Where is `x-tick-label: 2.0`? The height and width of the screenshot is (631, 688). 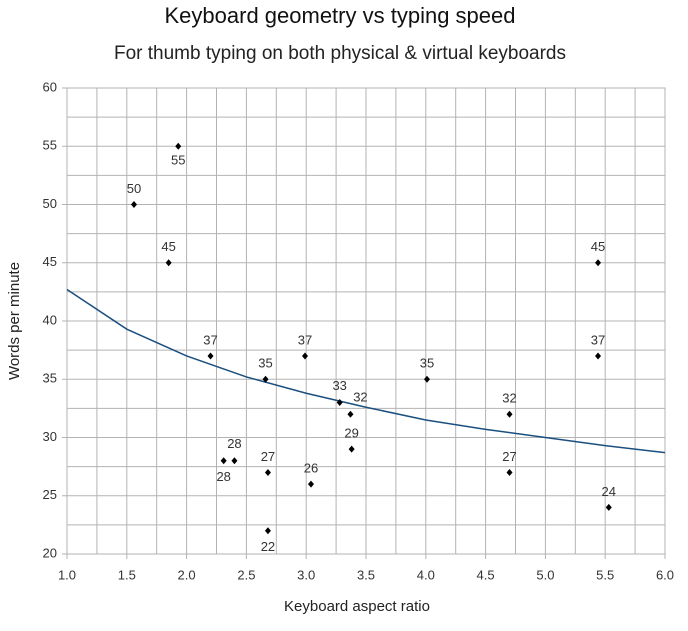 x-tick-label: 2.0 is located at coordinates (187, 574).